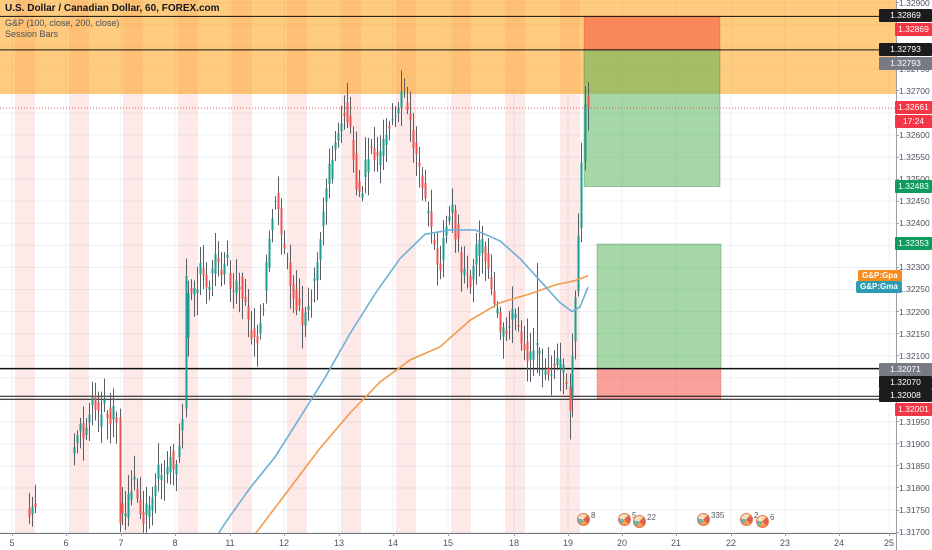 The height and width of the screenshot is (550, 932). I want to click on time-tick-label: 8, so click(175, 543).